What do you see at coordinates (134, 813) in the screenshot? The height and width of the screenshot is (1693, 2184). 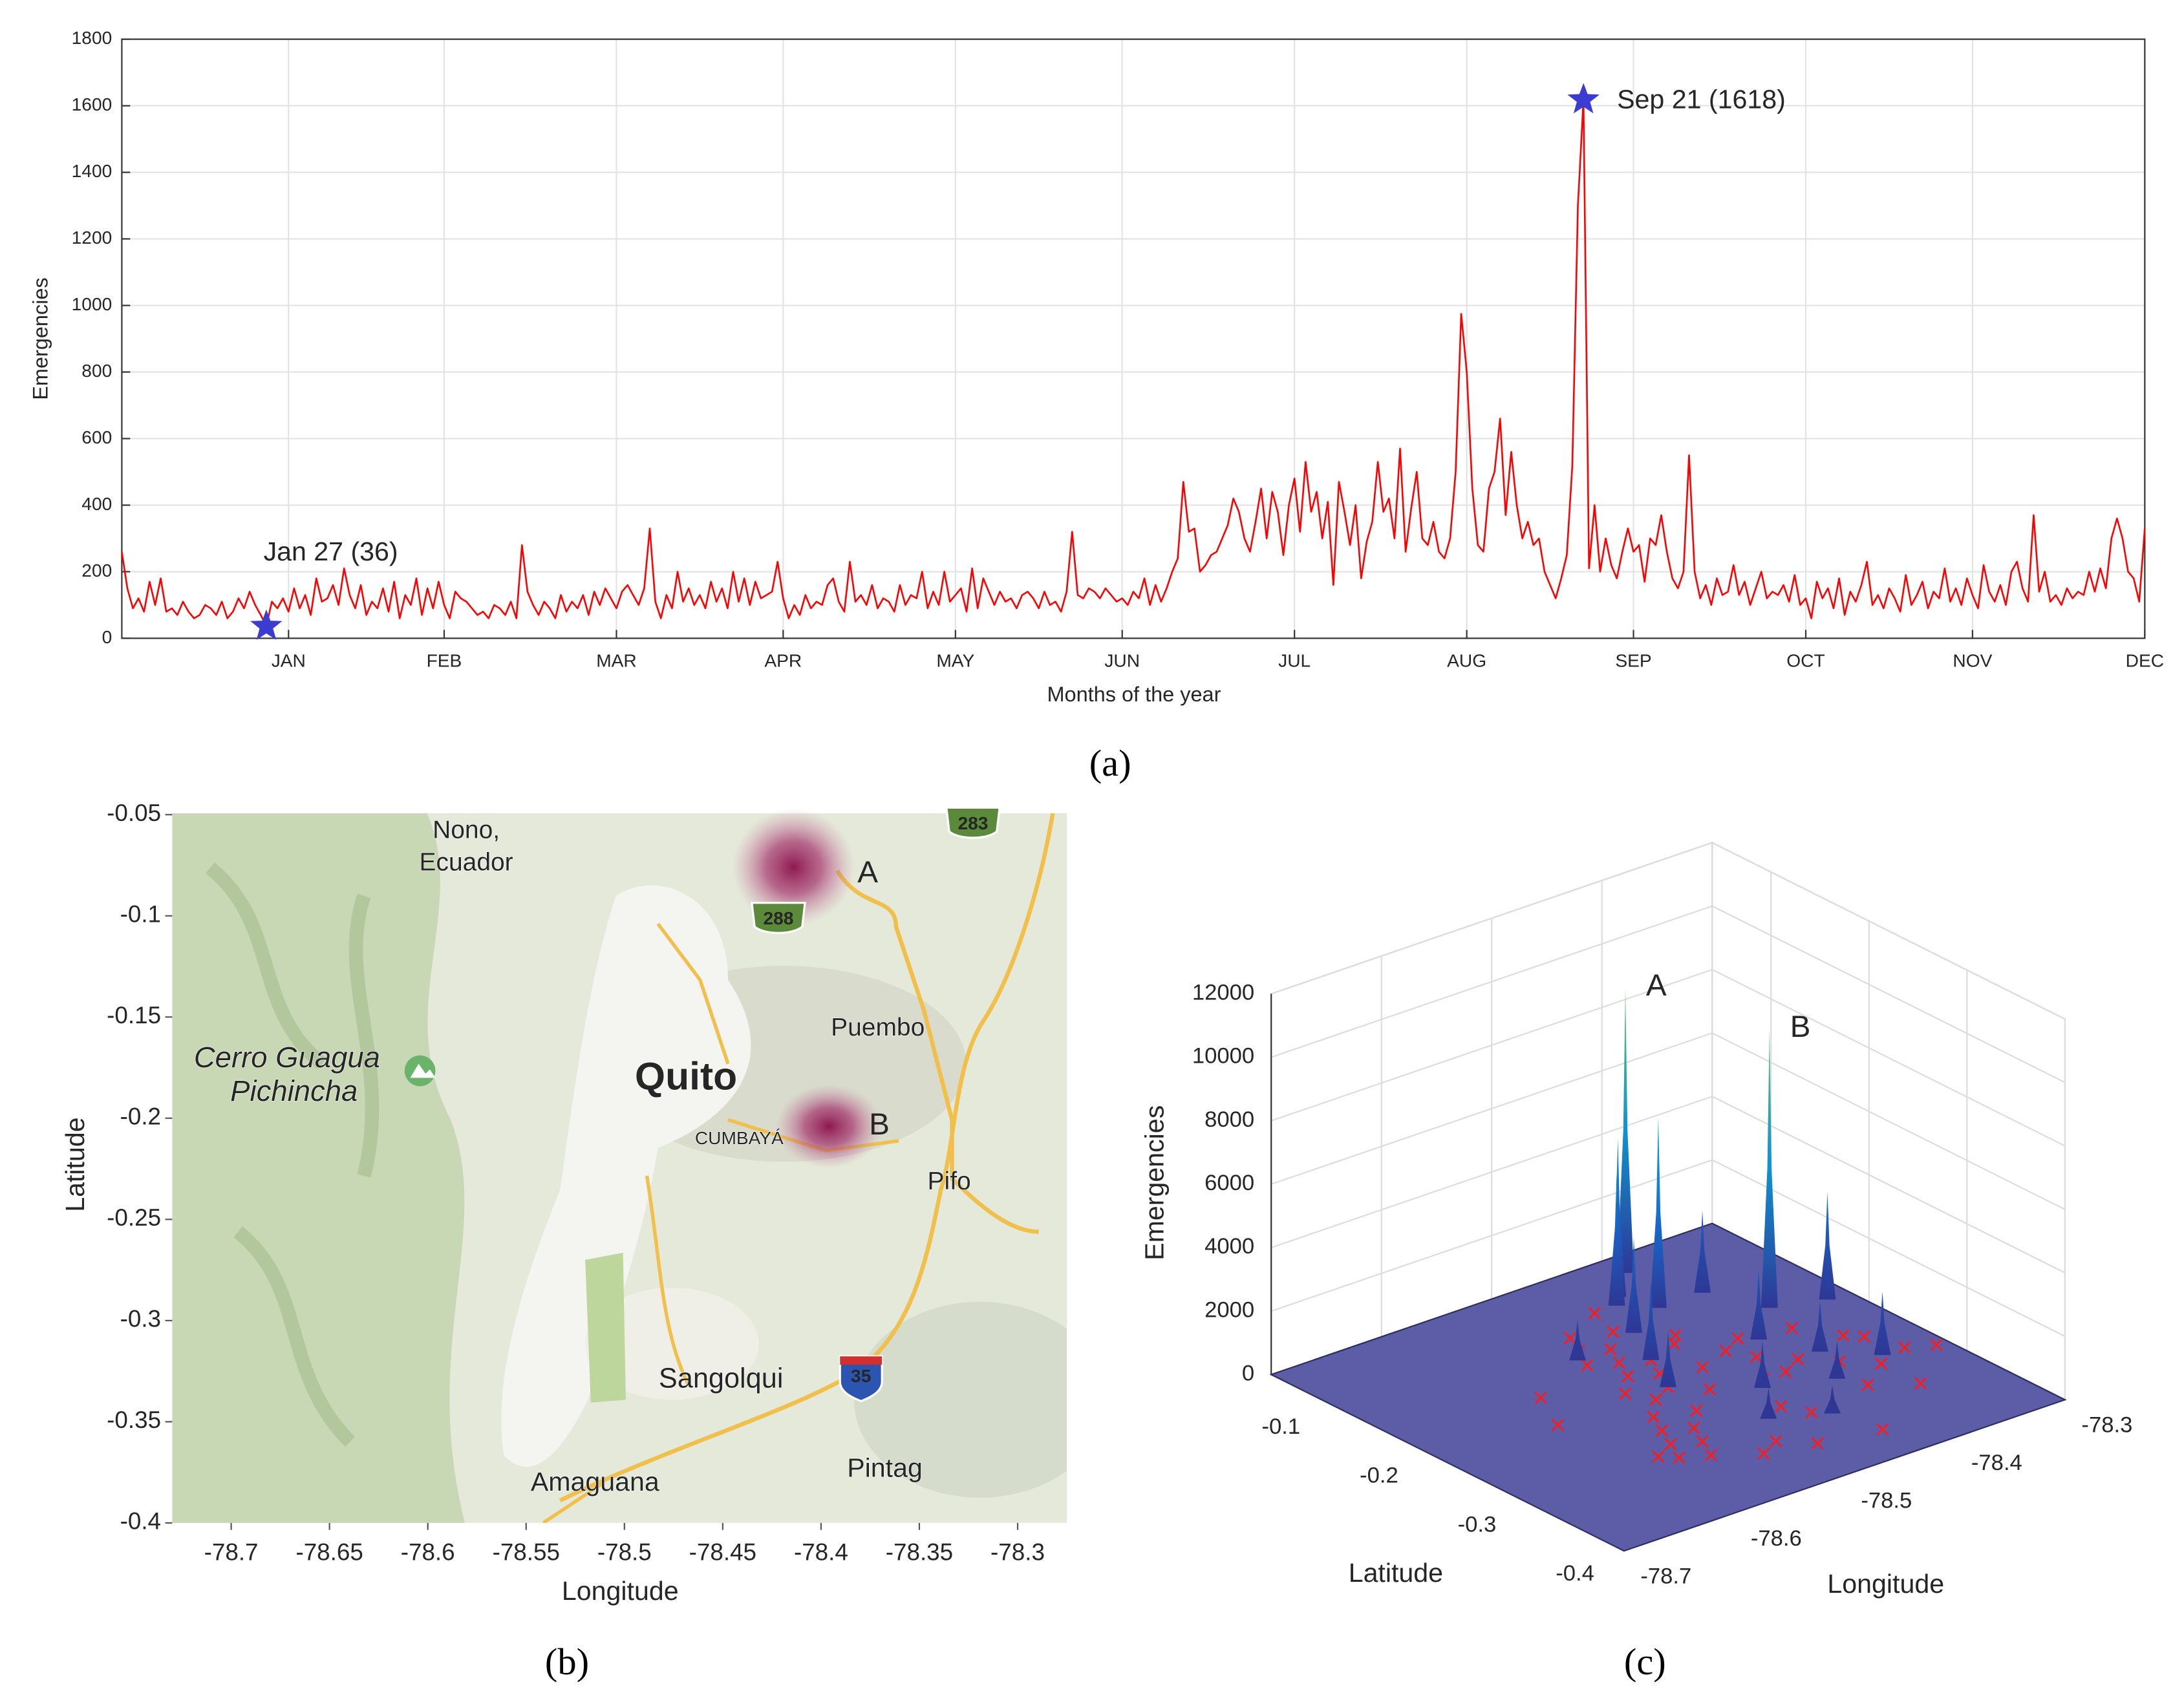 I see `y-tick-label: -0.05` at bounding box center [134, 813].